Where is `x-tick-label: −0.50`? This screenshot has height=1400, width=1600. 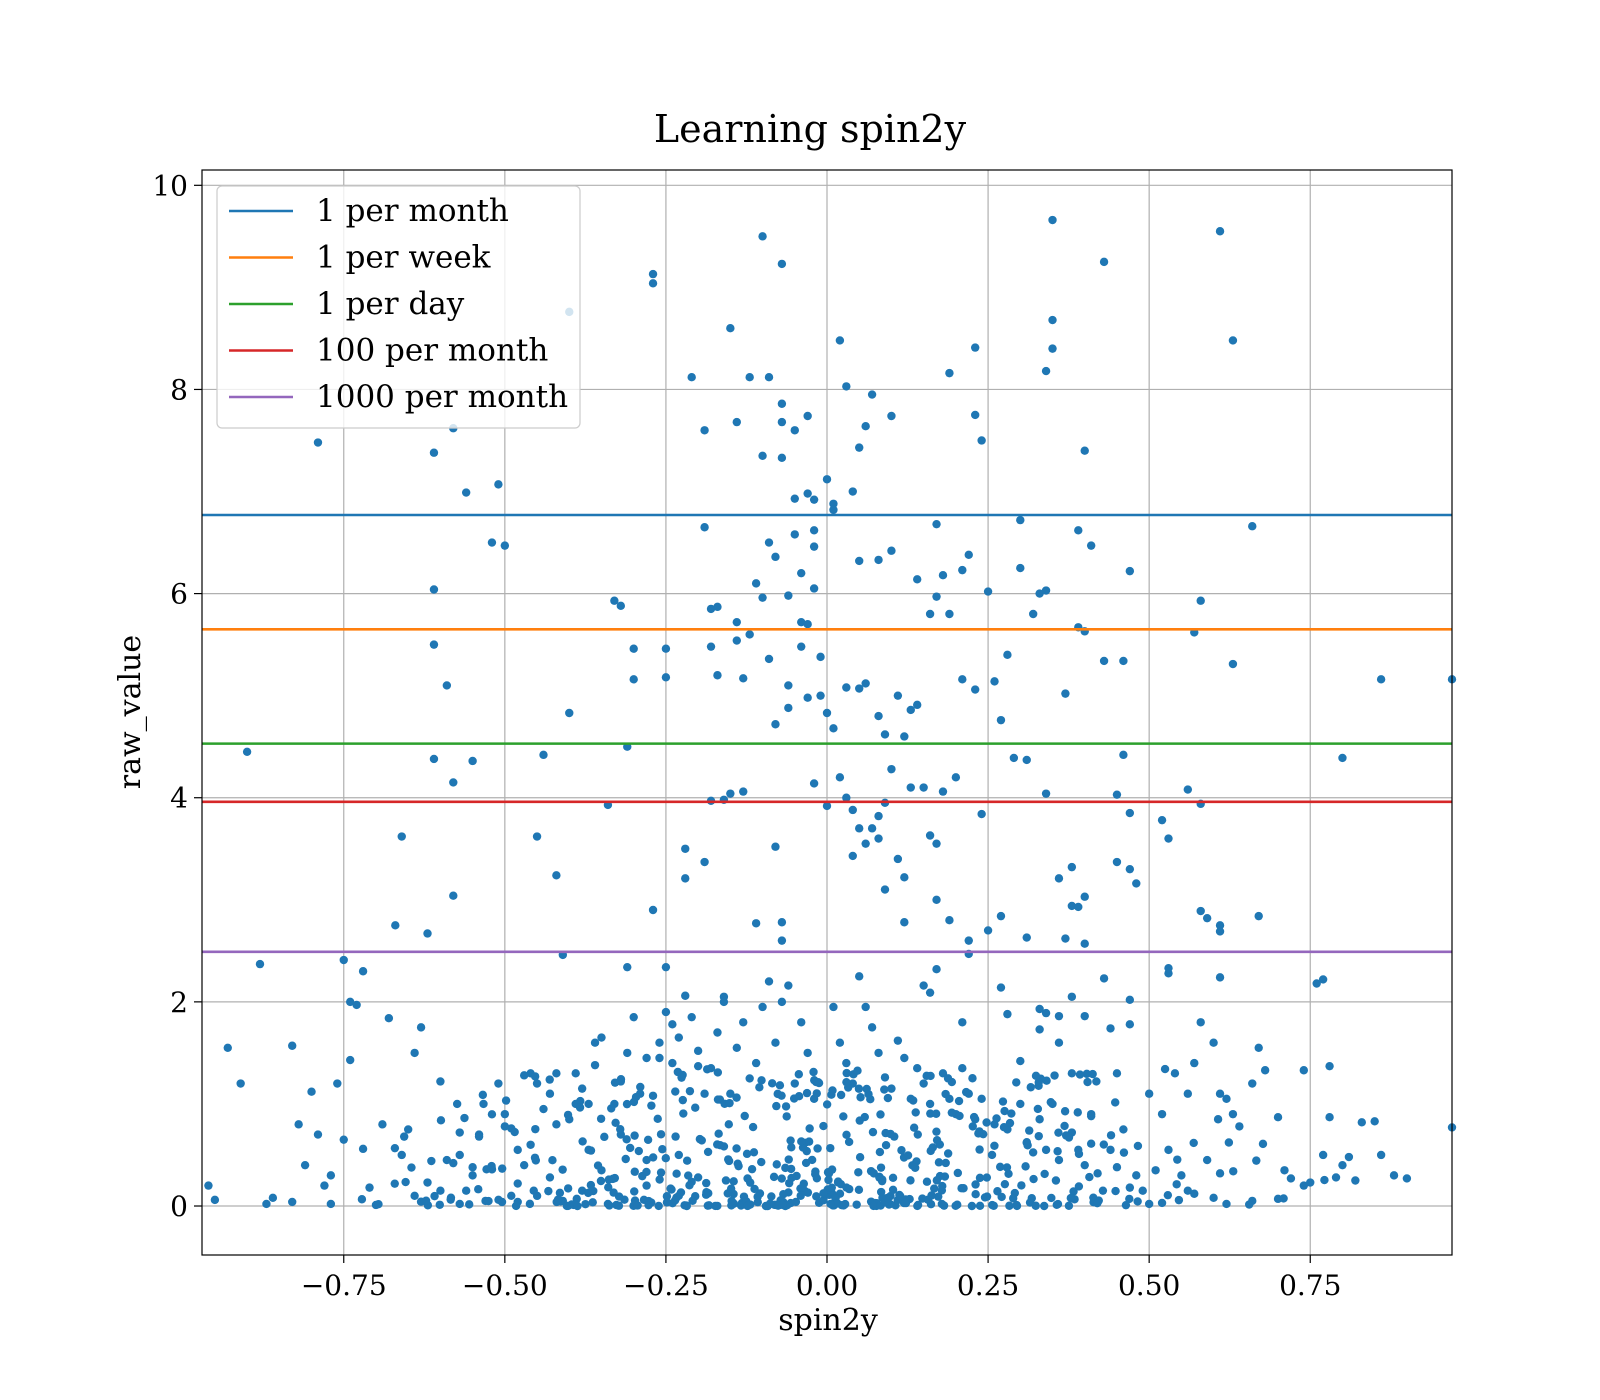 x-tick-label: −0.50 is located at coordinates (505, 1285).